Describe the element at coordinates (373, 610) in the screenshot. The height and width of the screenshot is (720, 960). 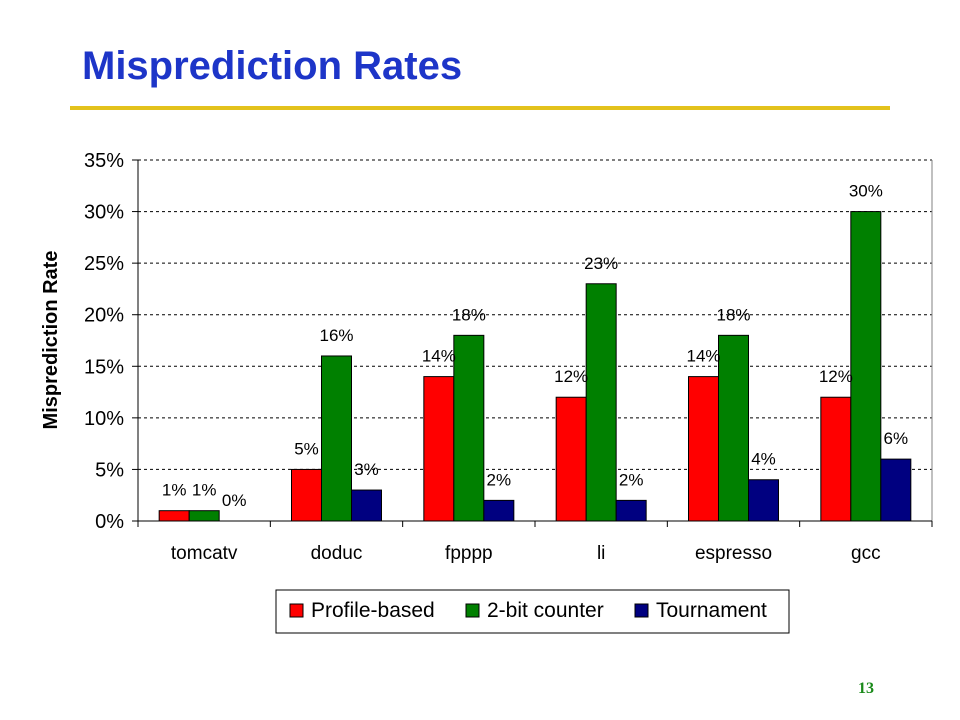
I see `legend-label: Profile-based` at that location.